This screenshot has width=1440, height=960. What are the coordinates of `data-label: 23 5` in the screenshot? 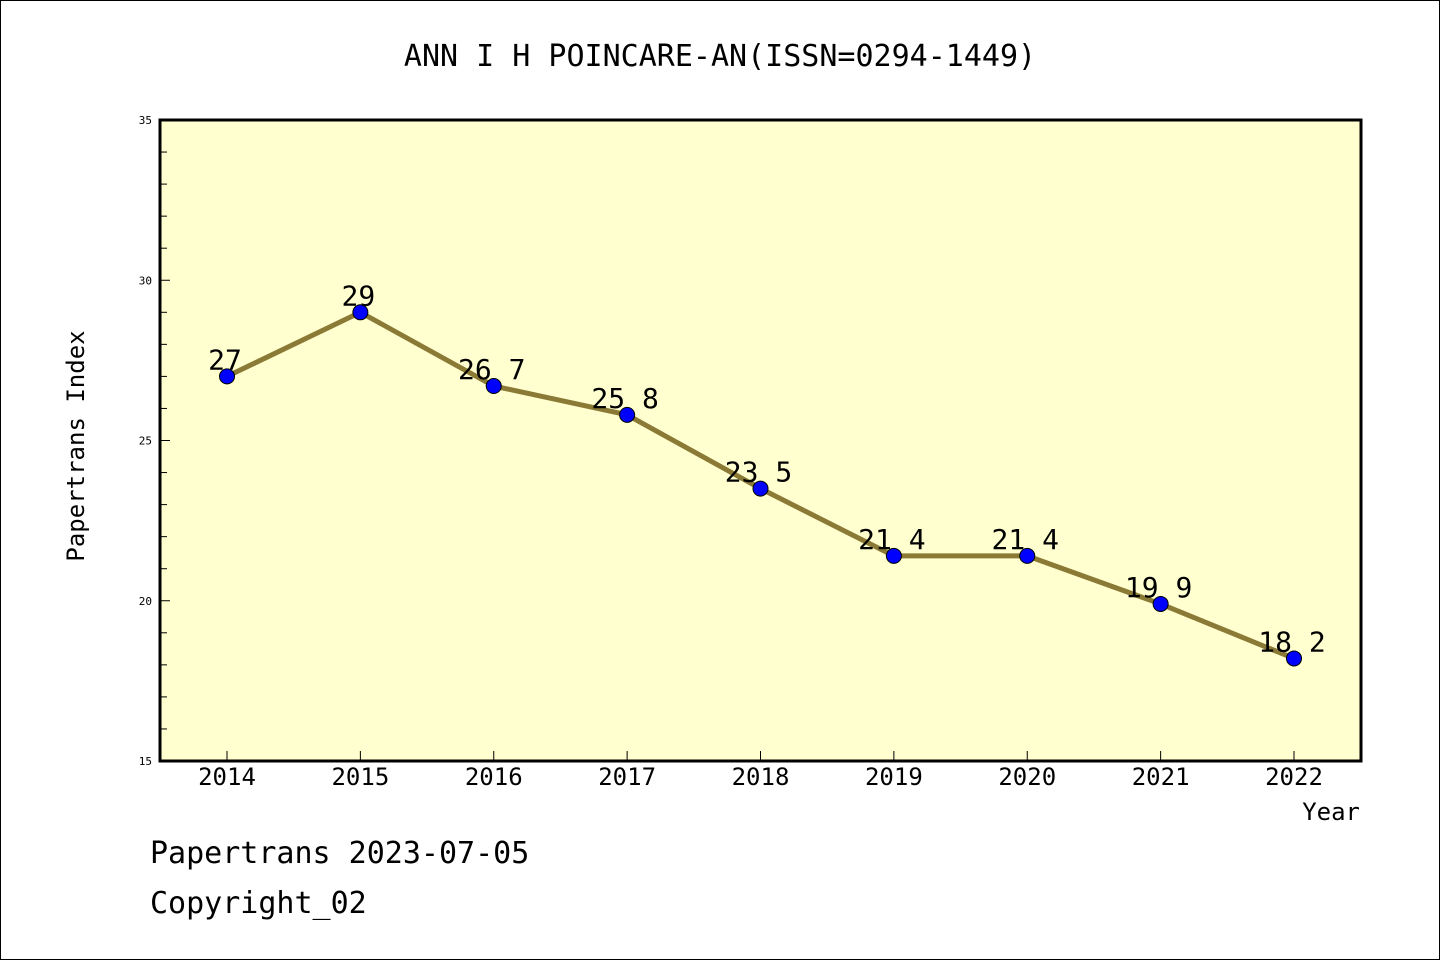 It's located at (758, 472).